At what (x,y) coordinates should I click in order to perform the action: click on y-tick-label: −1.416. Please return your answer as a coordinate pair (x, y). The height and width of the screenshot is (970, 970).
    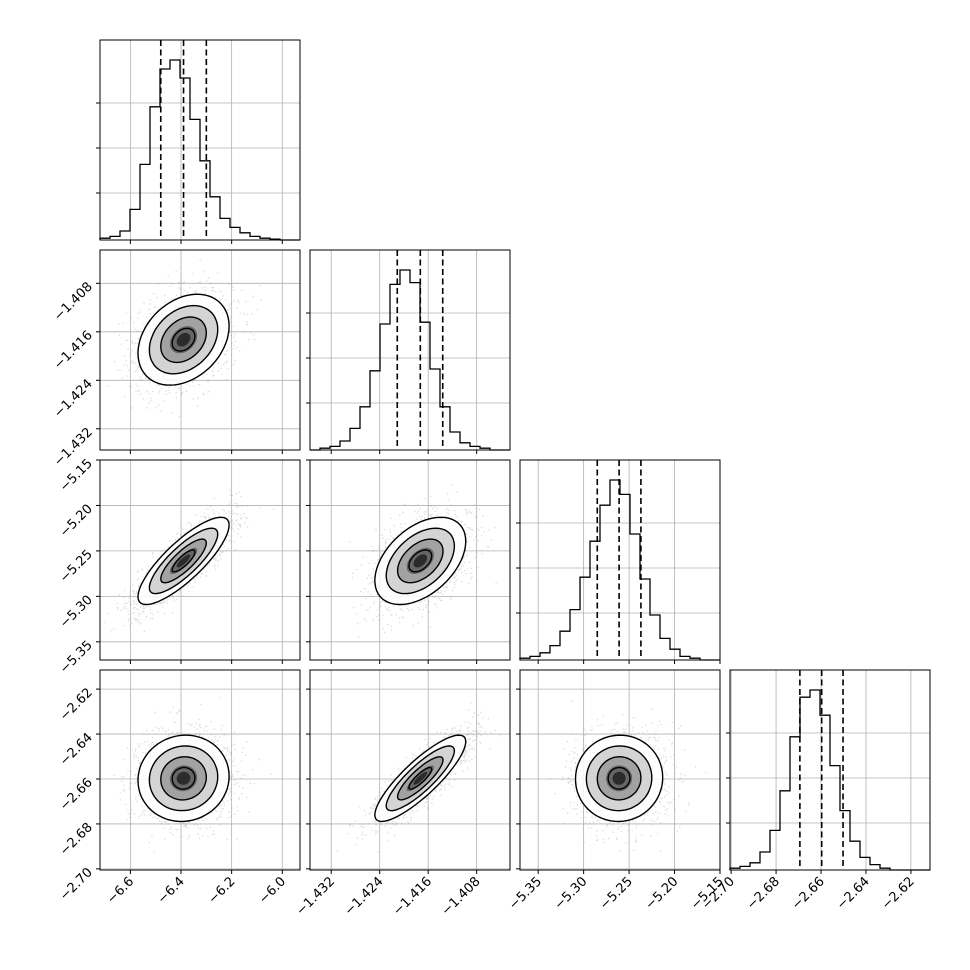
    Looking at the image, I should click on (73, 350).